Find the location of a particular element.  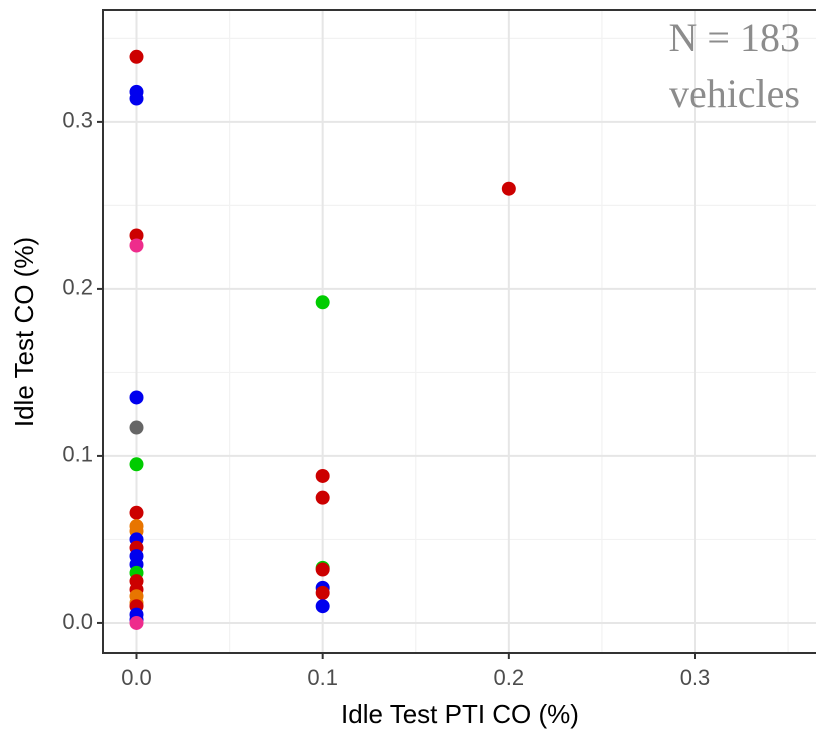

x-tick-label: 0.0 is located at coordinates (136, 677).